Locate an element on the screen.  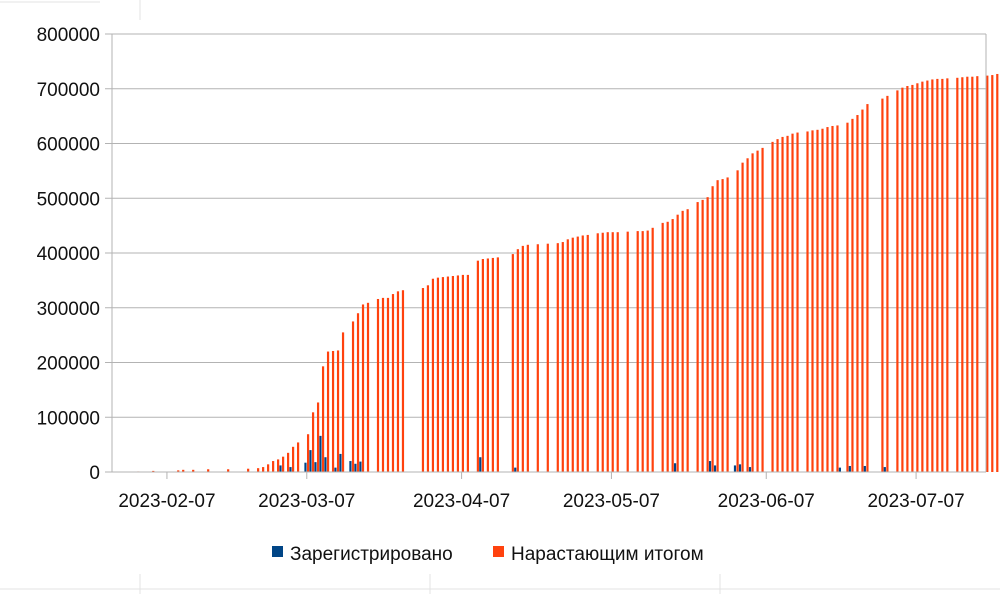
y-tick-label: 100000 is located at coordinates (68, 418).